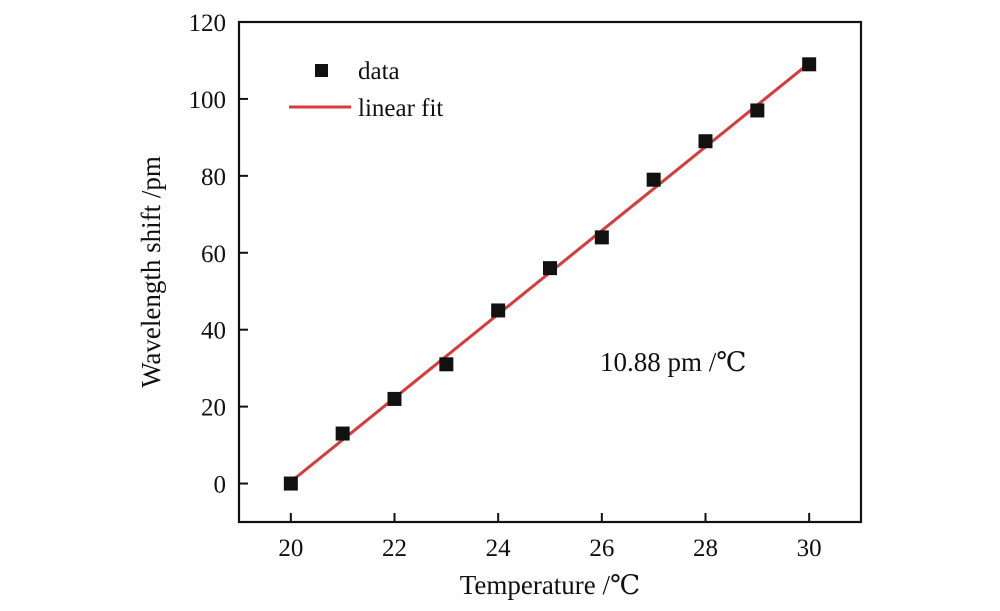 The width and height of the screenshot is (1000, 611). I want to click on x-tick-label: 30, so click(809, 548).